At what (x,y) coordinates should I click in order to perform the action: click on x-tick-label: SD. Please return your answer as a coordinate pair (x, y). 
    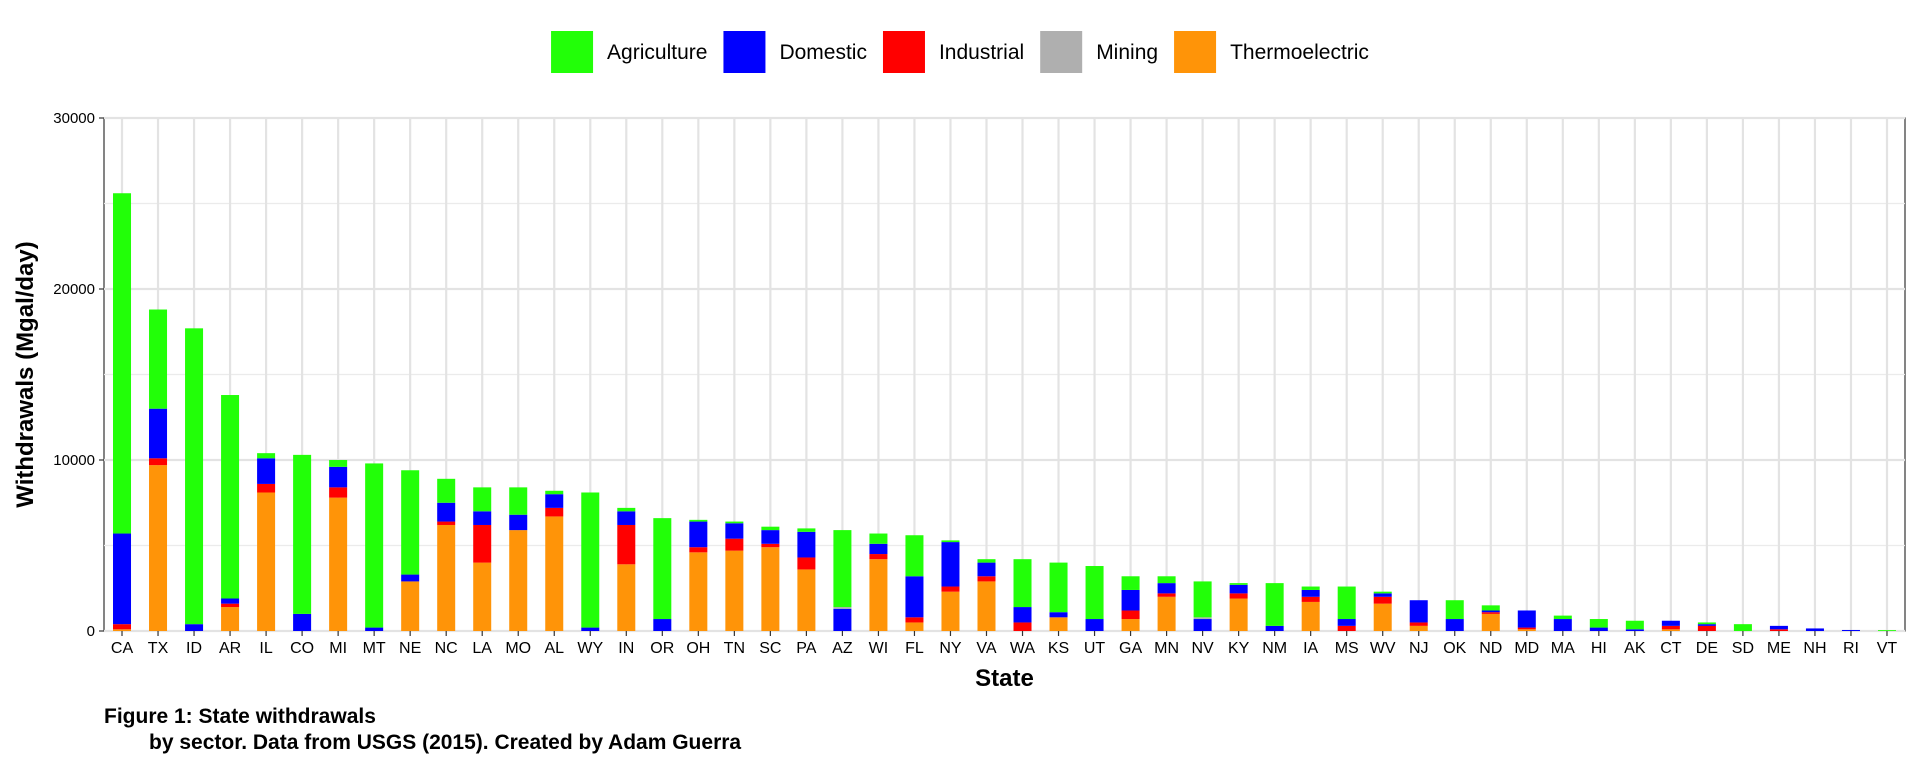
    Looking at the image, I should click on (1743, 648).